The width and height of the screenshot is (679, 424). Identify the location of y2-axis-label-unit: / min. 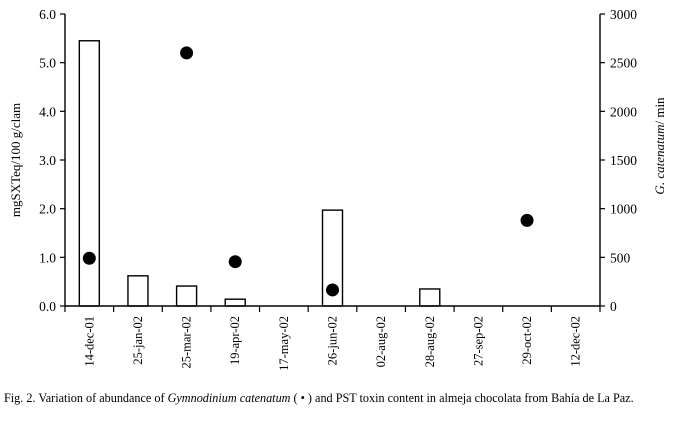
(659, 111).